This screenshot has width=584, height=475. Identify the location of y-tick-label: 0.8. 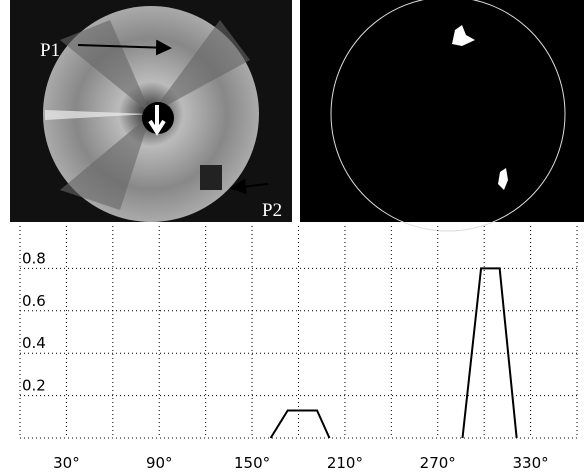
(34, 258).